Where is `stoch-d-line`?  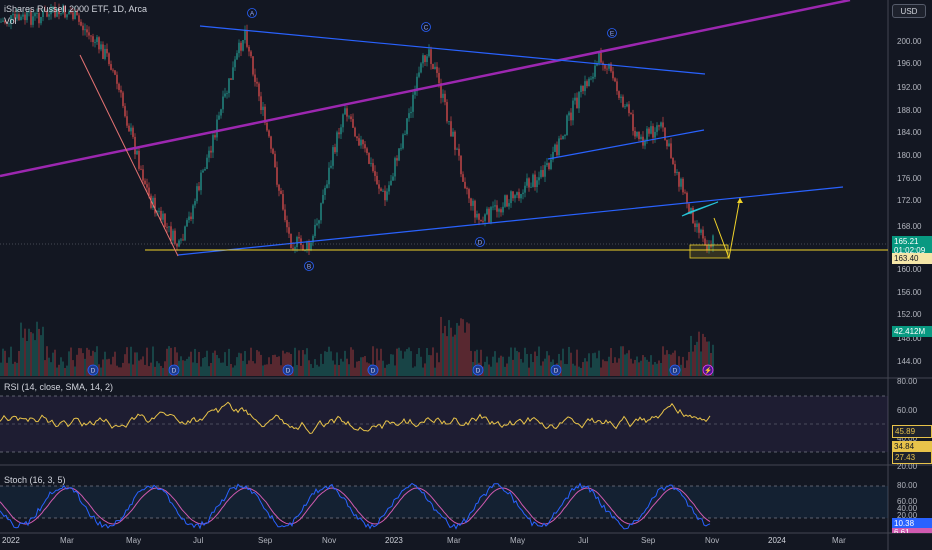 stoch-d-line is located at coordinates (355, 506).